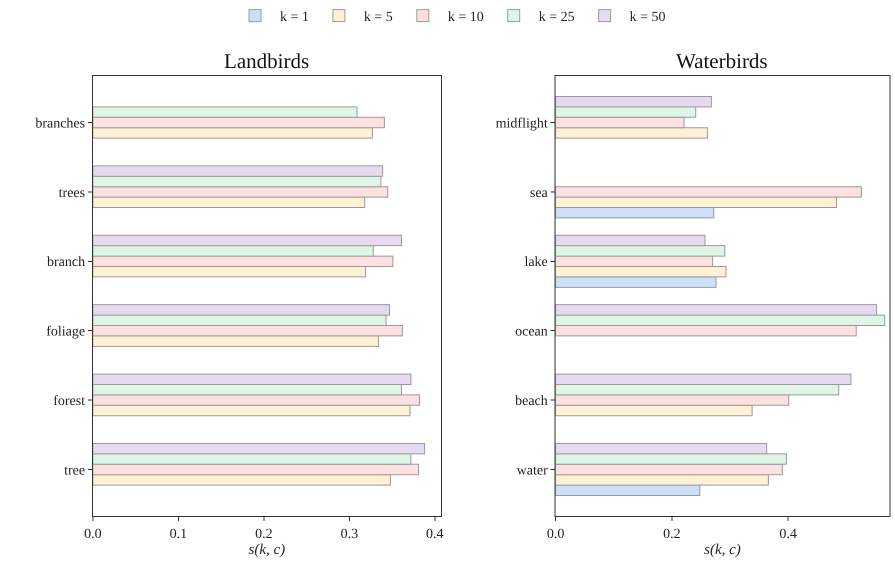  I want to click on legend-label: k = 5, so click(378, 18).